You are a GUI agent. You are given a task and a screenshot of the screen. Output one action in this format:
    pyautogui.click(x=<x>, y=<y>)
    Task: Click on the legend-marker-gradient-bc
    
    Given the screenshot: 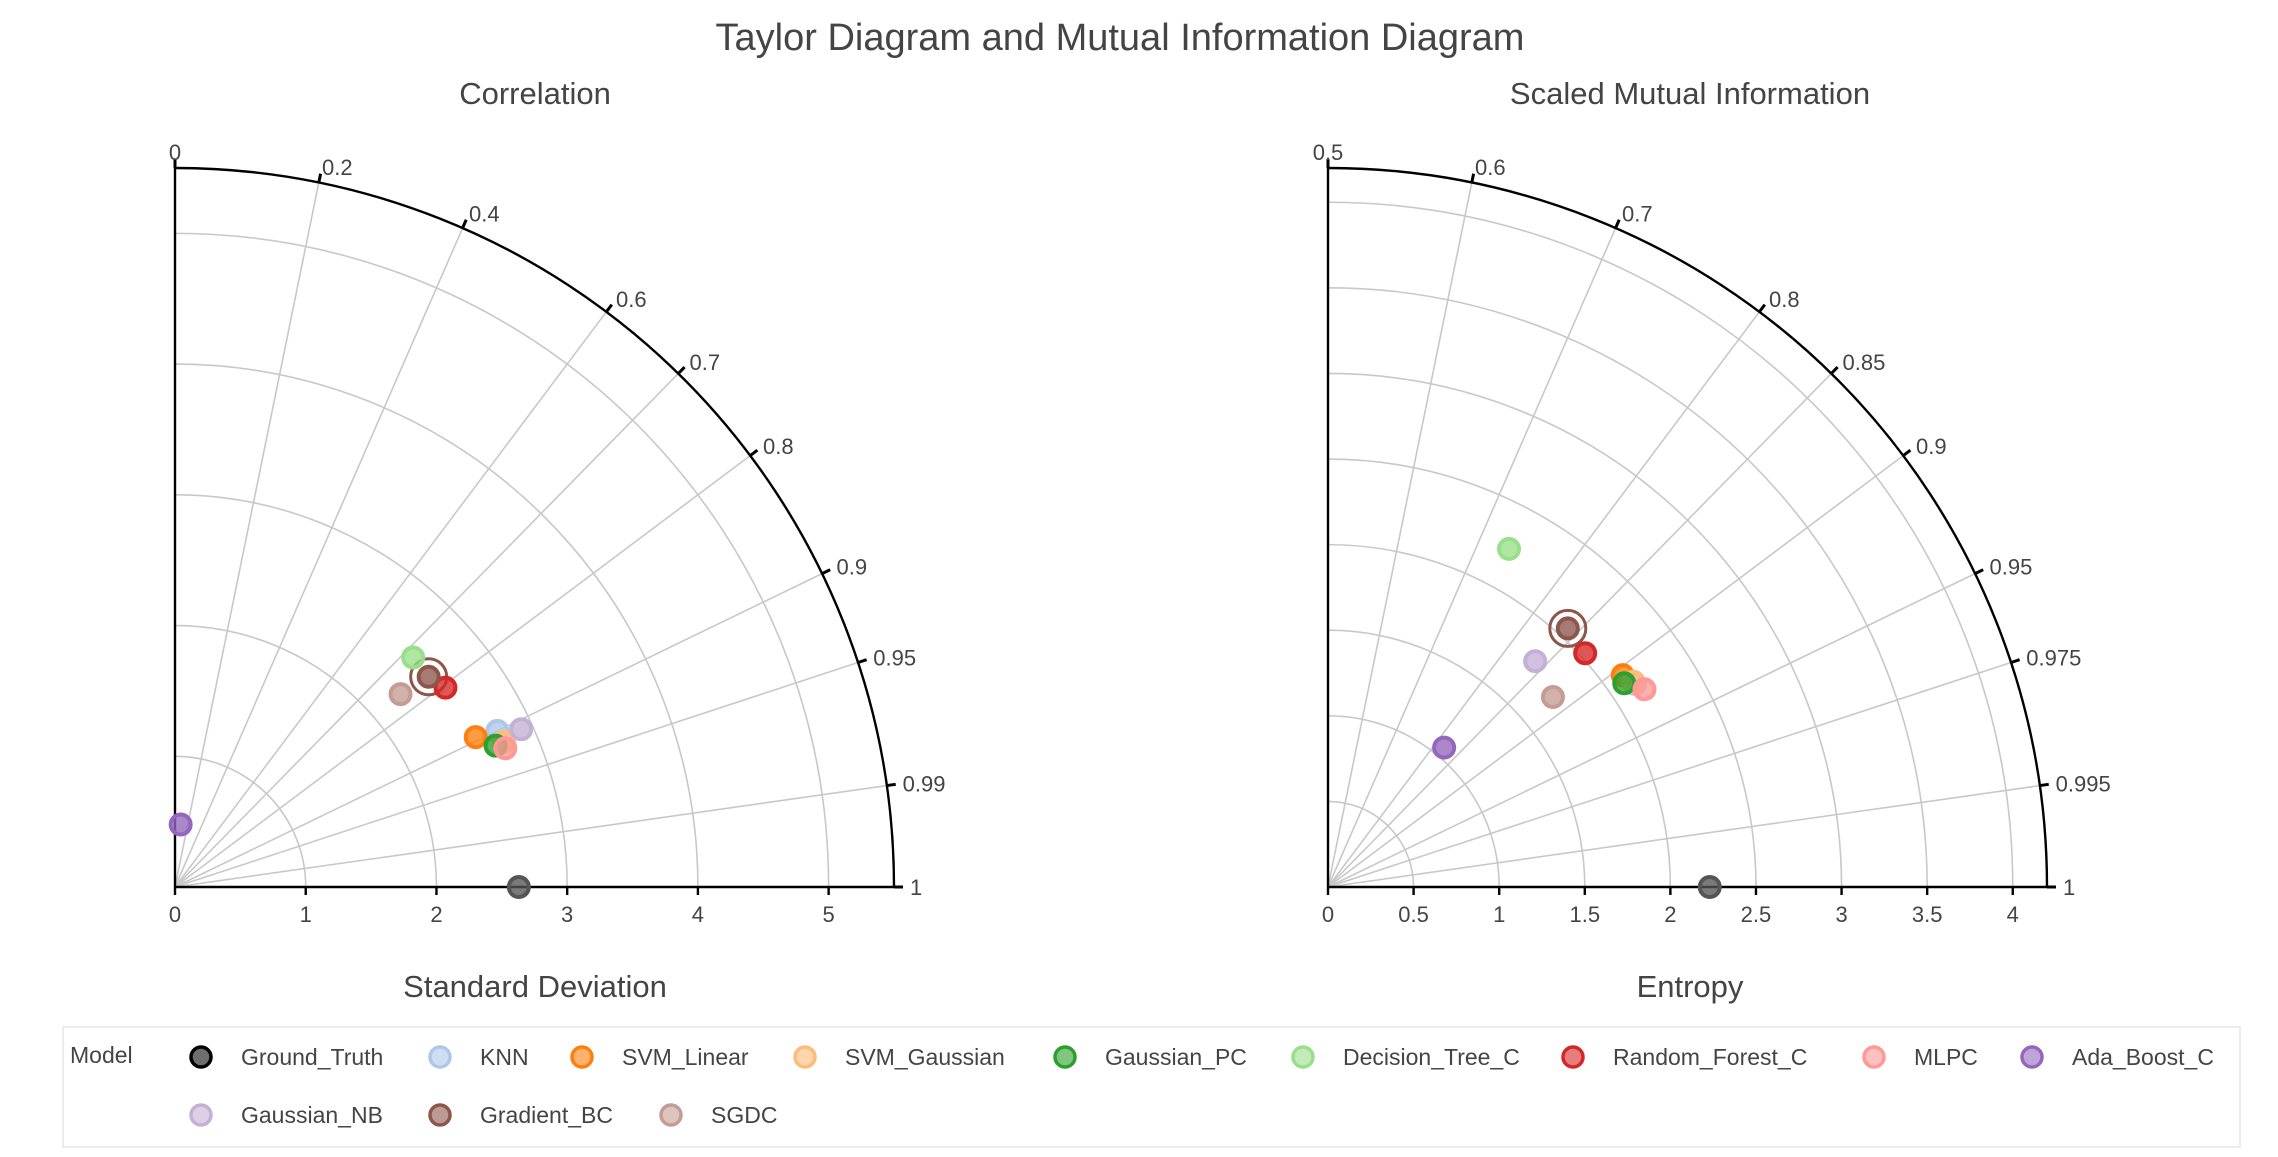 What is the action you would take?
    pyautogui.click(x=440, y=1115)
    